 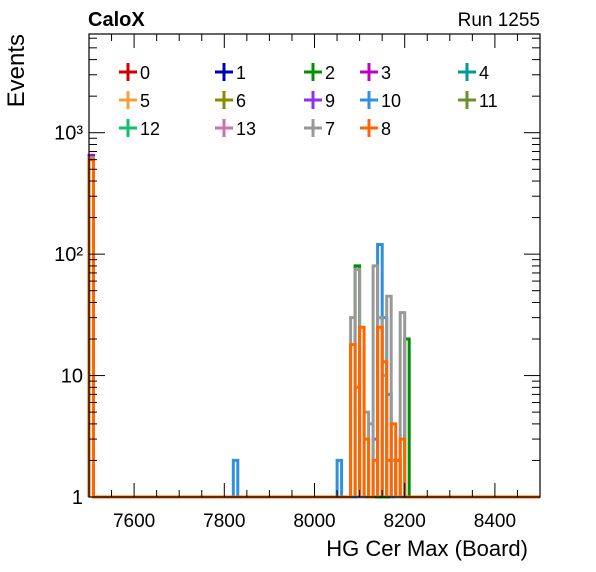 I want to click on legend-item-13: 13, so click(x=235, y=129).